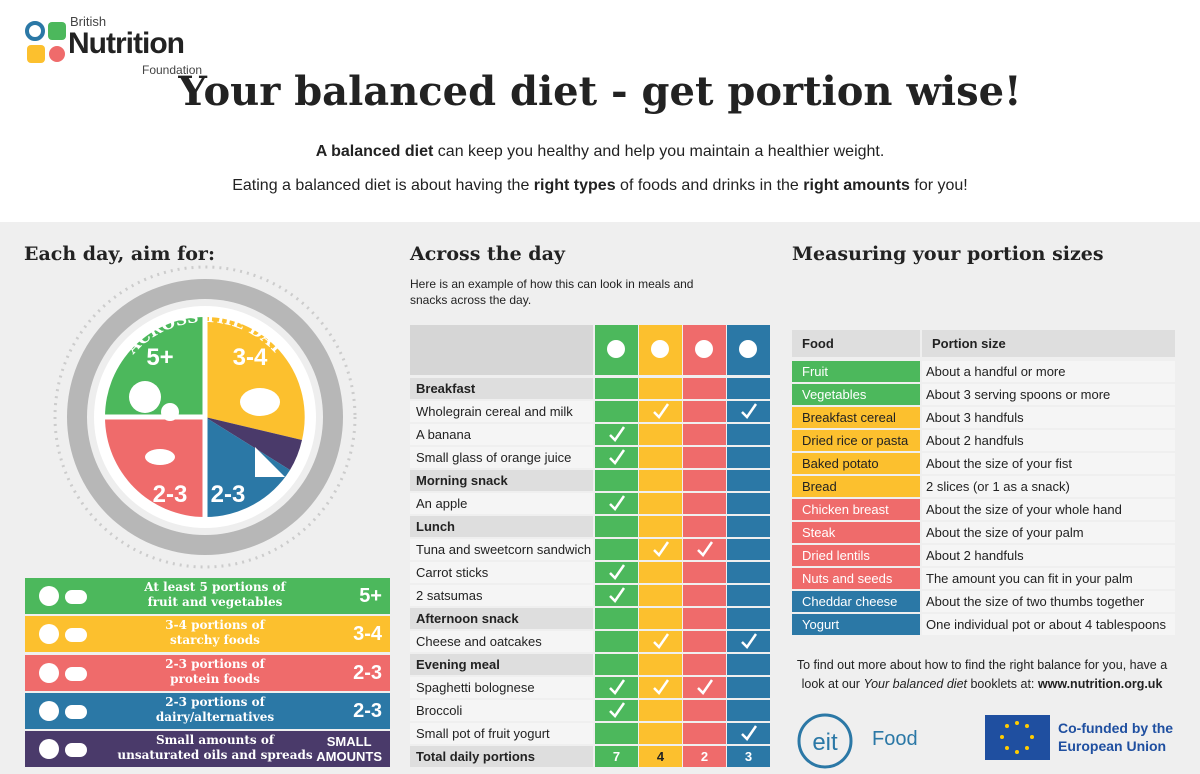  What do you see at coordinates (660, 349) in the screenshot?
I see `column-icon` at bounding box center [660, 349].